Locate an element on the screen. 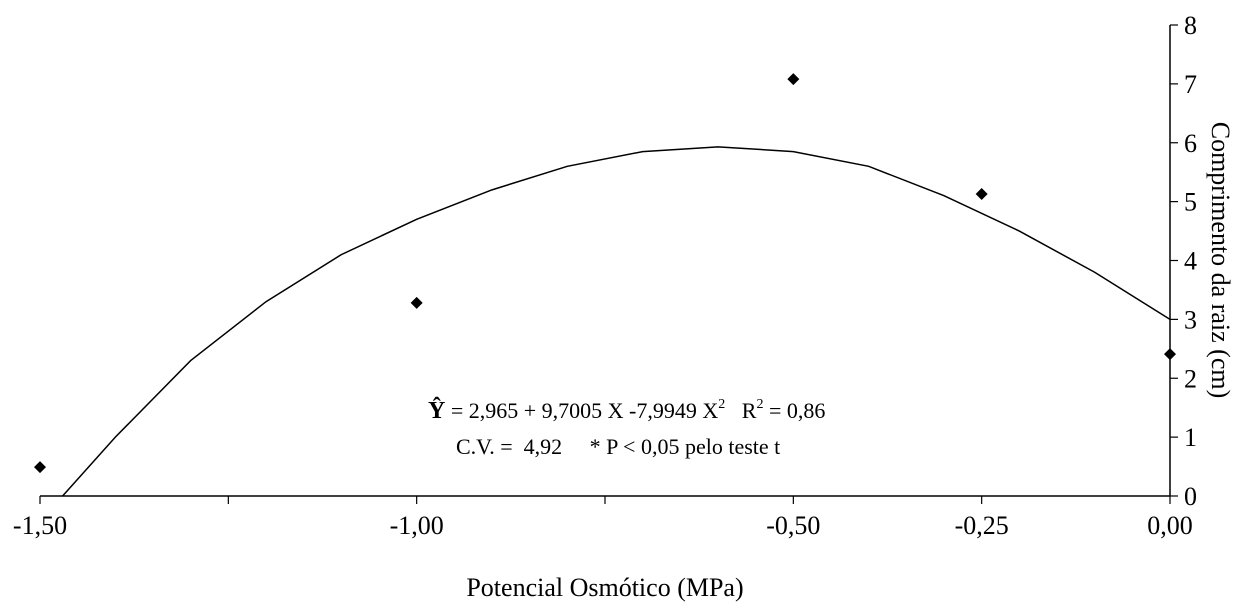 This screenshot has height=608, width=1236. statistics-note: C.V. = 4,92 * P < 0,05 pelo teste t is located at coordinates (618, 446).